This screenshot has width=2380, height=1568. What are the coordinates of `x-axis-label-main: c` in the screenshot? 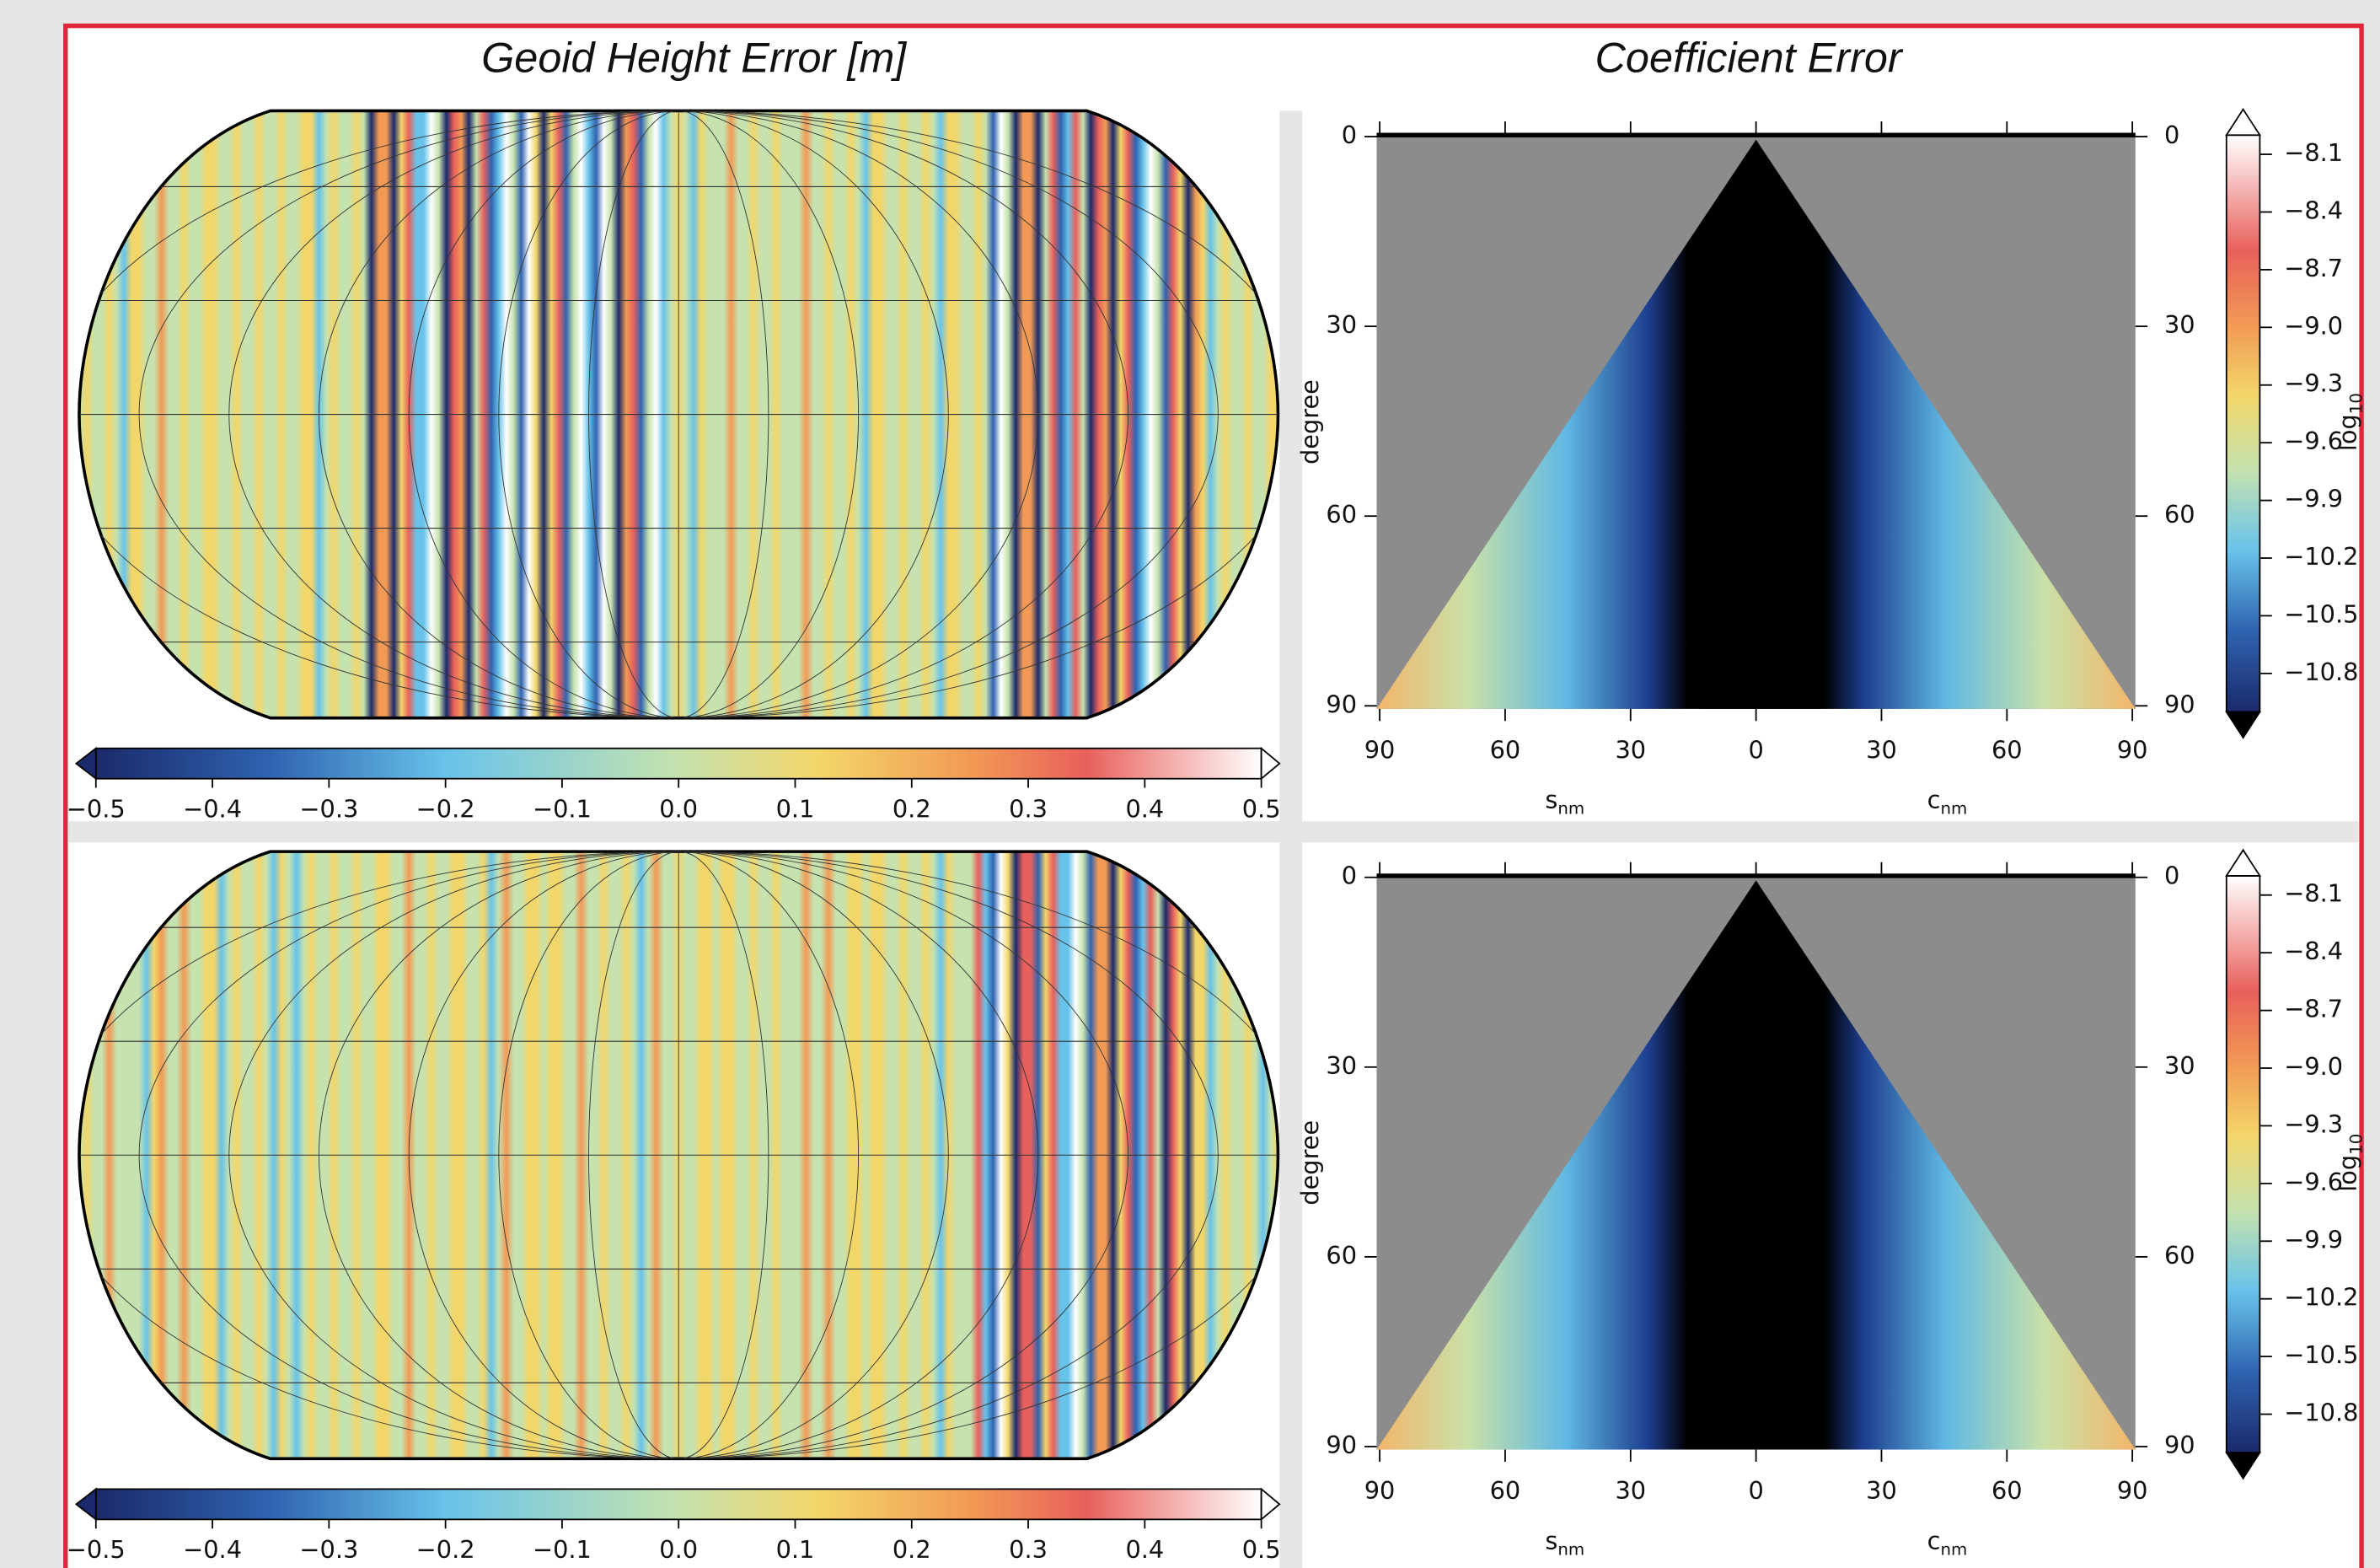 It's located at (1934, 800).